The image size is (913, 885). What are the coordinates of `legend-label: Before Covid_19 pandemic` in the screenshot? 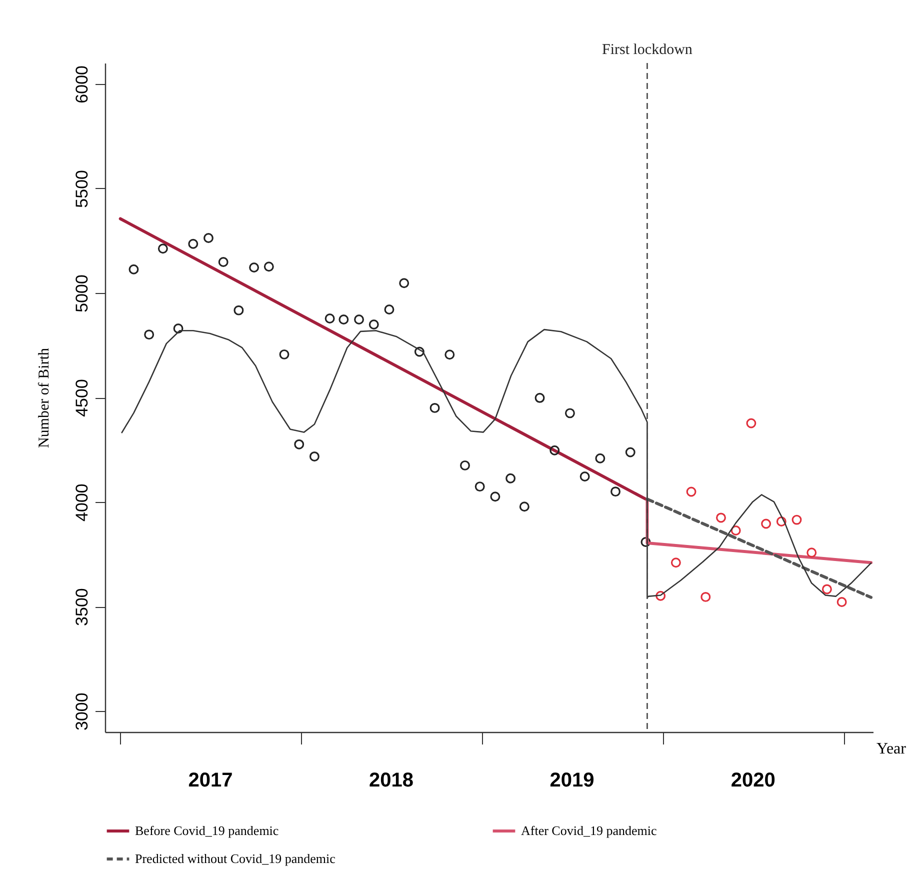 It's located at (207, 830).